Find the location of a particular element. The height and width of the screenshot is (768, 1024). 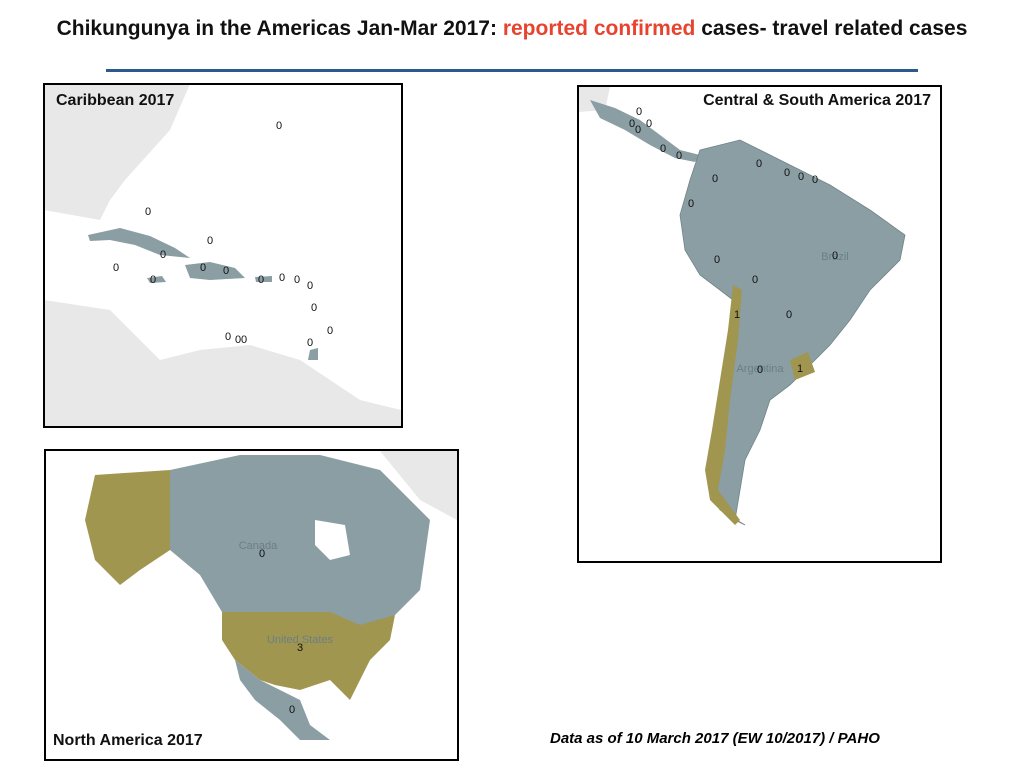

country-name: Argentina is located at coordinates (760, 369).